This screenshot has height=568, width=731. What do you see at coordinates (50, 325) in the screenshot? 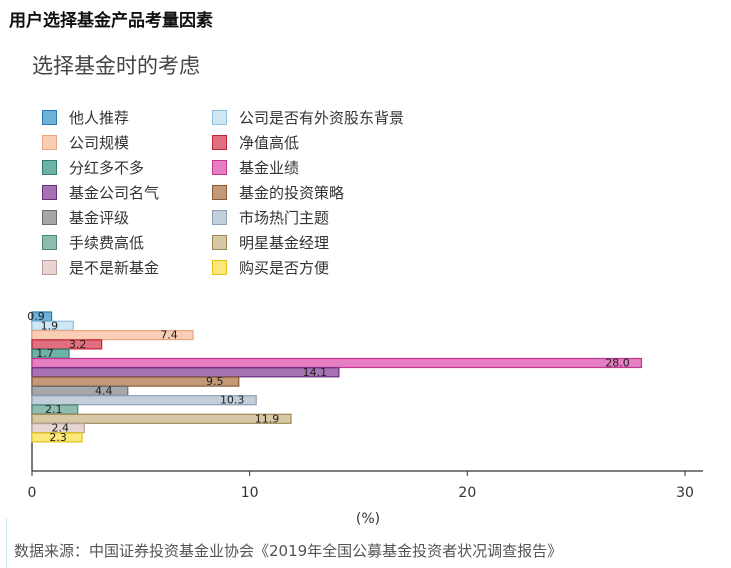
I see `bar-value-label: 1.9` at bounding box center [50, 325].